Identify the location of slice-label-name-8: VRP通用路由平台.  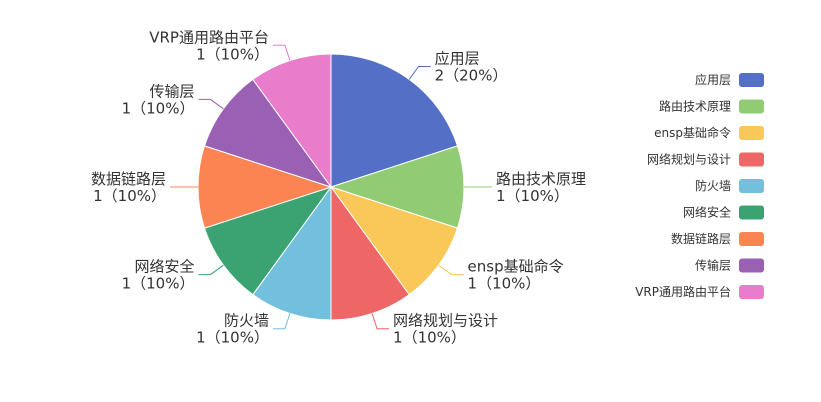
(209, 37).